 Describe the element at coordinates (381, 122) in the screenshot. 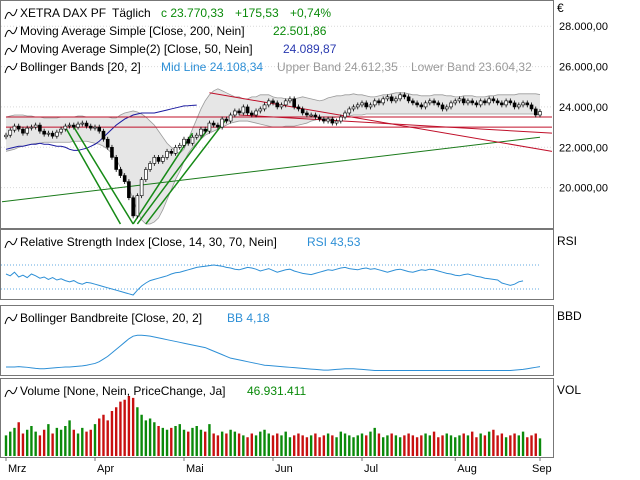

I see `resistance-line` at that location.